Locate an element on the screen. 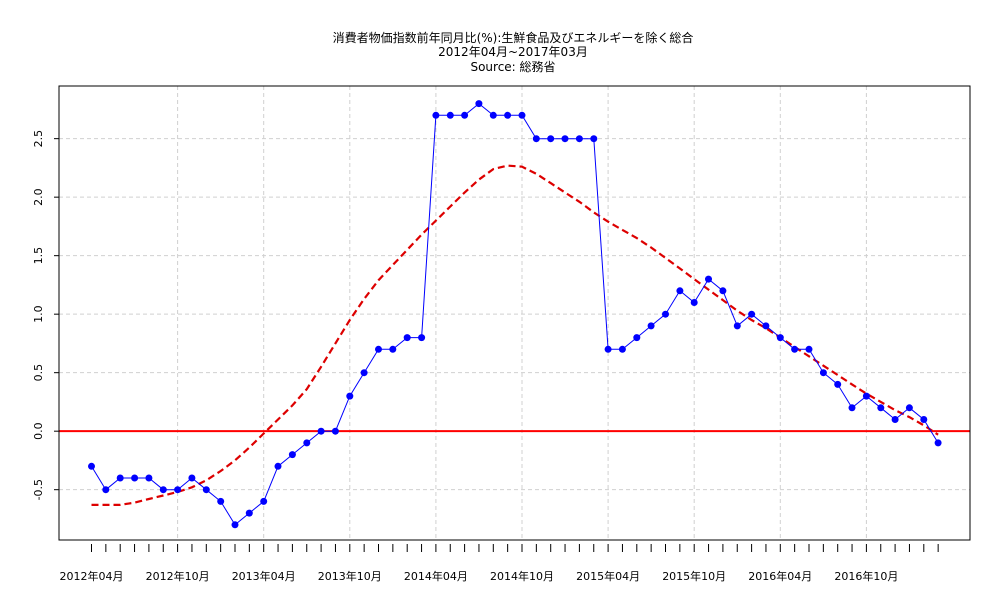 The image size is (1000, 600). x-tick-label: 2015年10月 is located at coordinates (694, 576).